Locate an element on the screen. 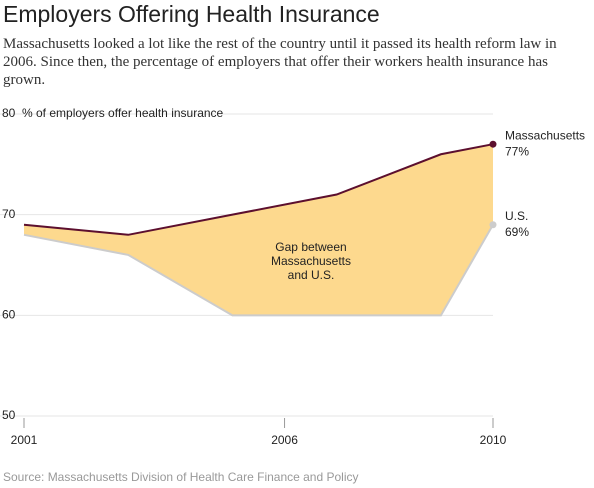  annotation: and U.S. is located at coordinates (311, 275).